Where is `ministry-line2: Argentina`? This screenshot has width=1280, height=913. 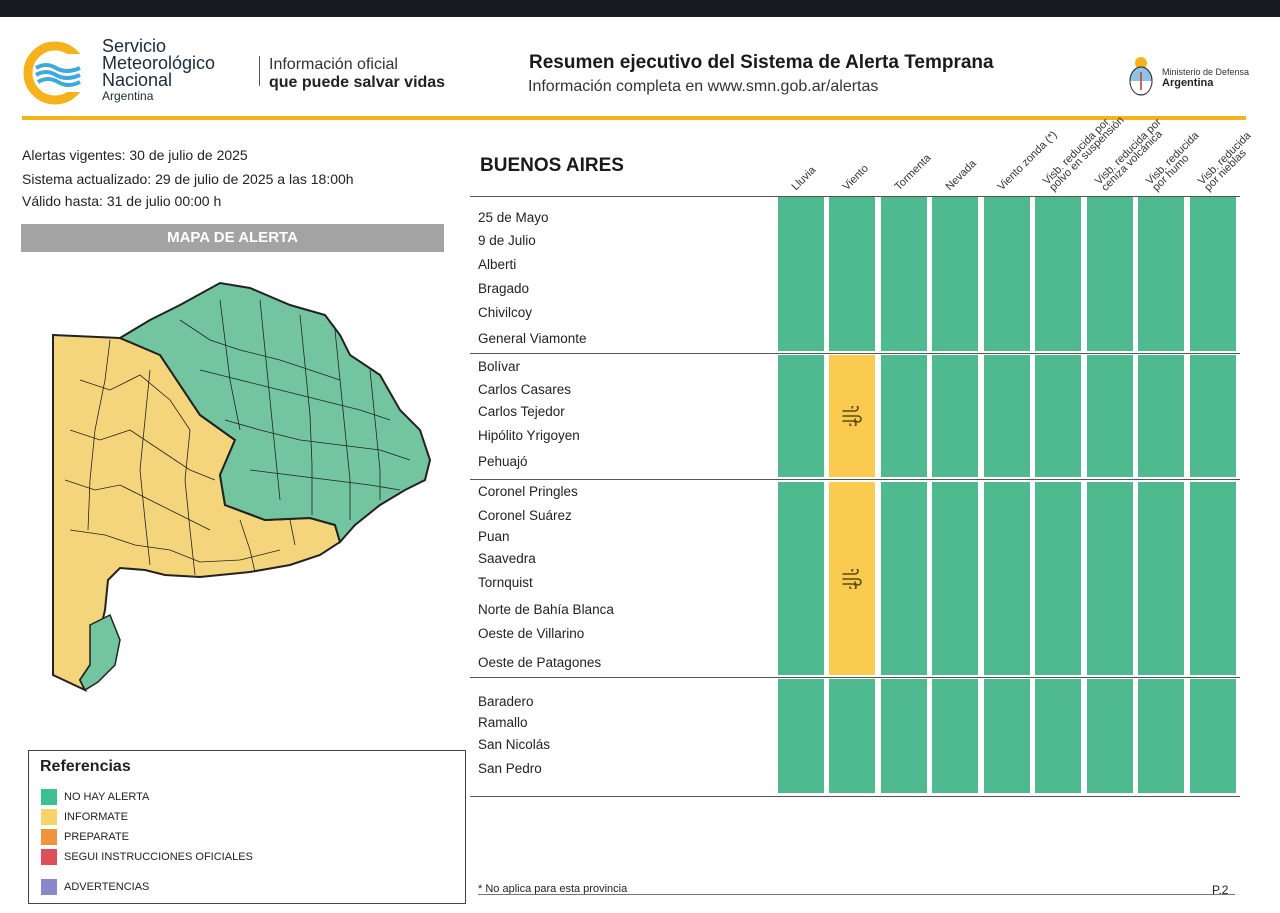 ministry-line2: Argentina is located at coordinates (1188, 83).